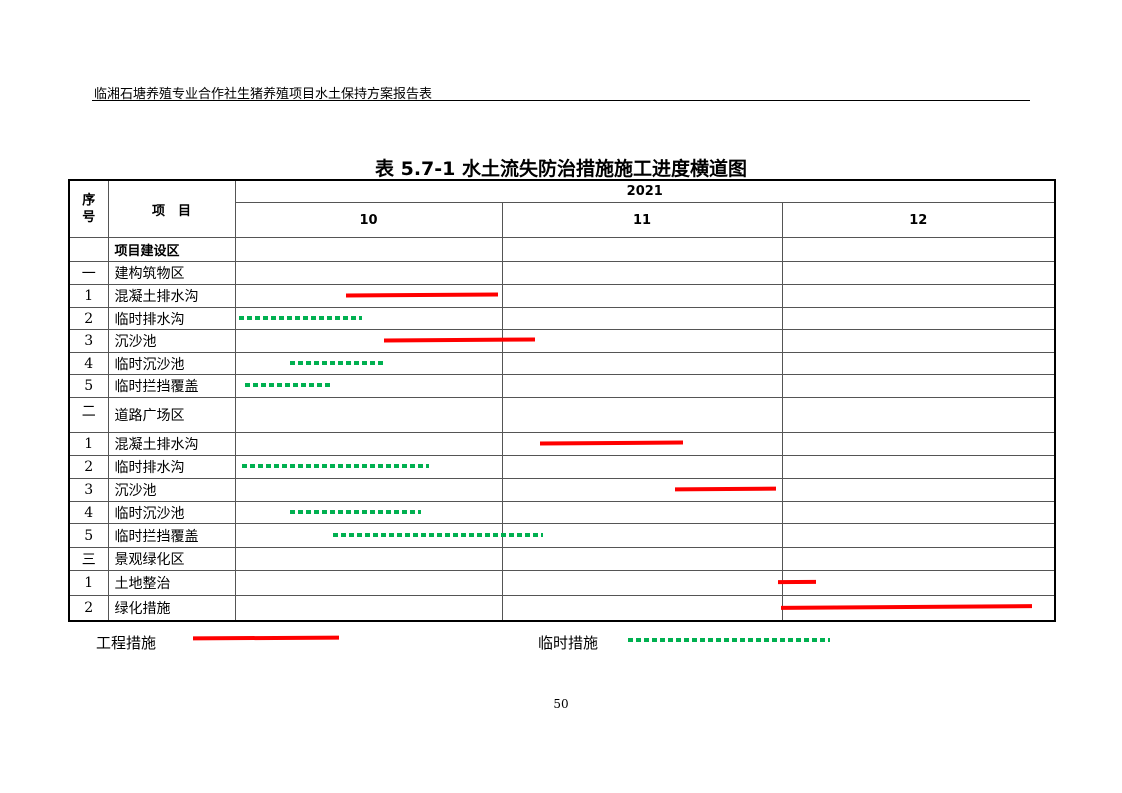 The height and width of the screenshot is (793, 1122). Describe the element at coordinates (171, 249) in the screenshot. I see `row-item: 项目建设区` at that location.